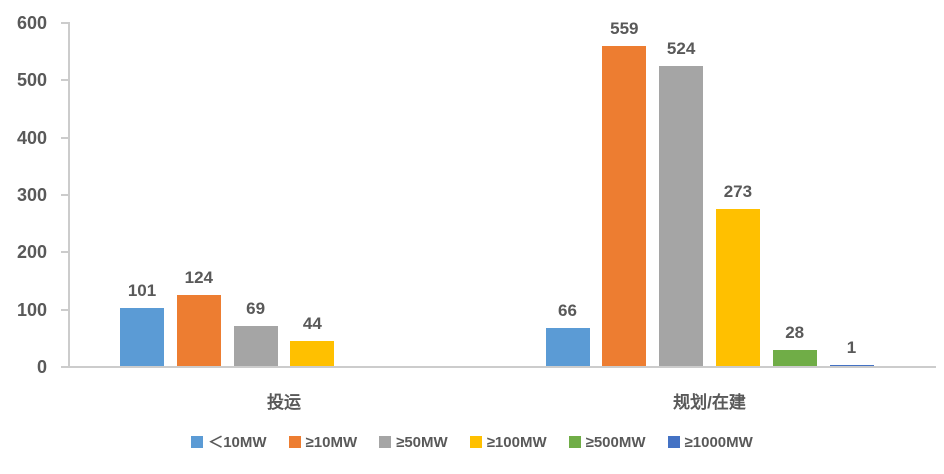 The width and height of the screenshot is (944, 474). I want to click on legend-label: ≥1000MW, so click(718, 442).